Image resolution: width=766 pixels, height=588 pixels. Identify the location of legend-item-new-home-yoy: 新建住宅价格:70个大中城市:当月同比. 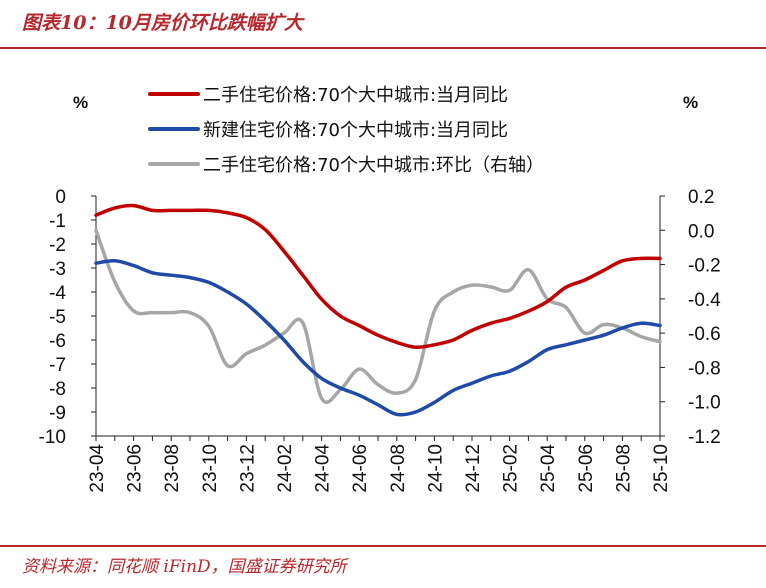
(328, 130).